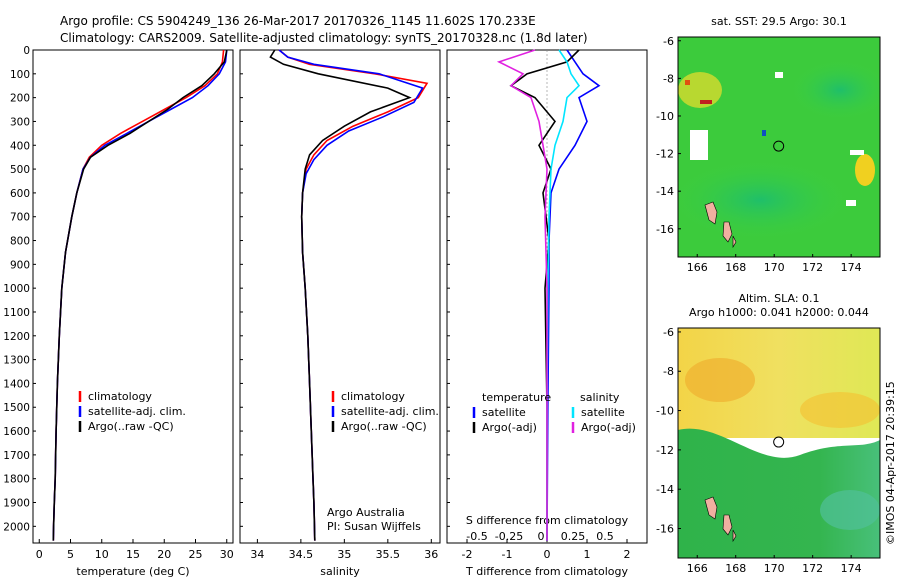  What do you see at coordinates (16, 289) in the screenshot?
I see `depth-tick-label: 1000` at bounding box center [16, 289].